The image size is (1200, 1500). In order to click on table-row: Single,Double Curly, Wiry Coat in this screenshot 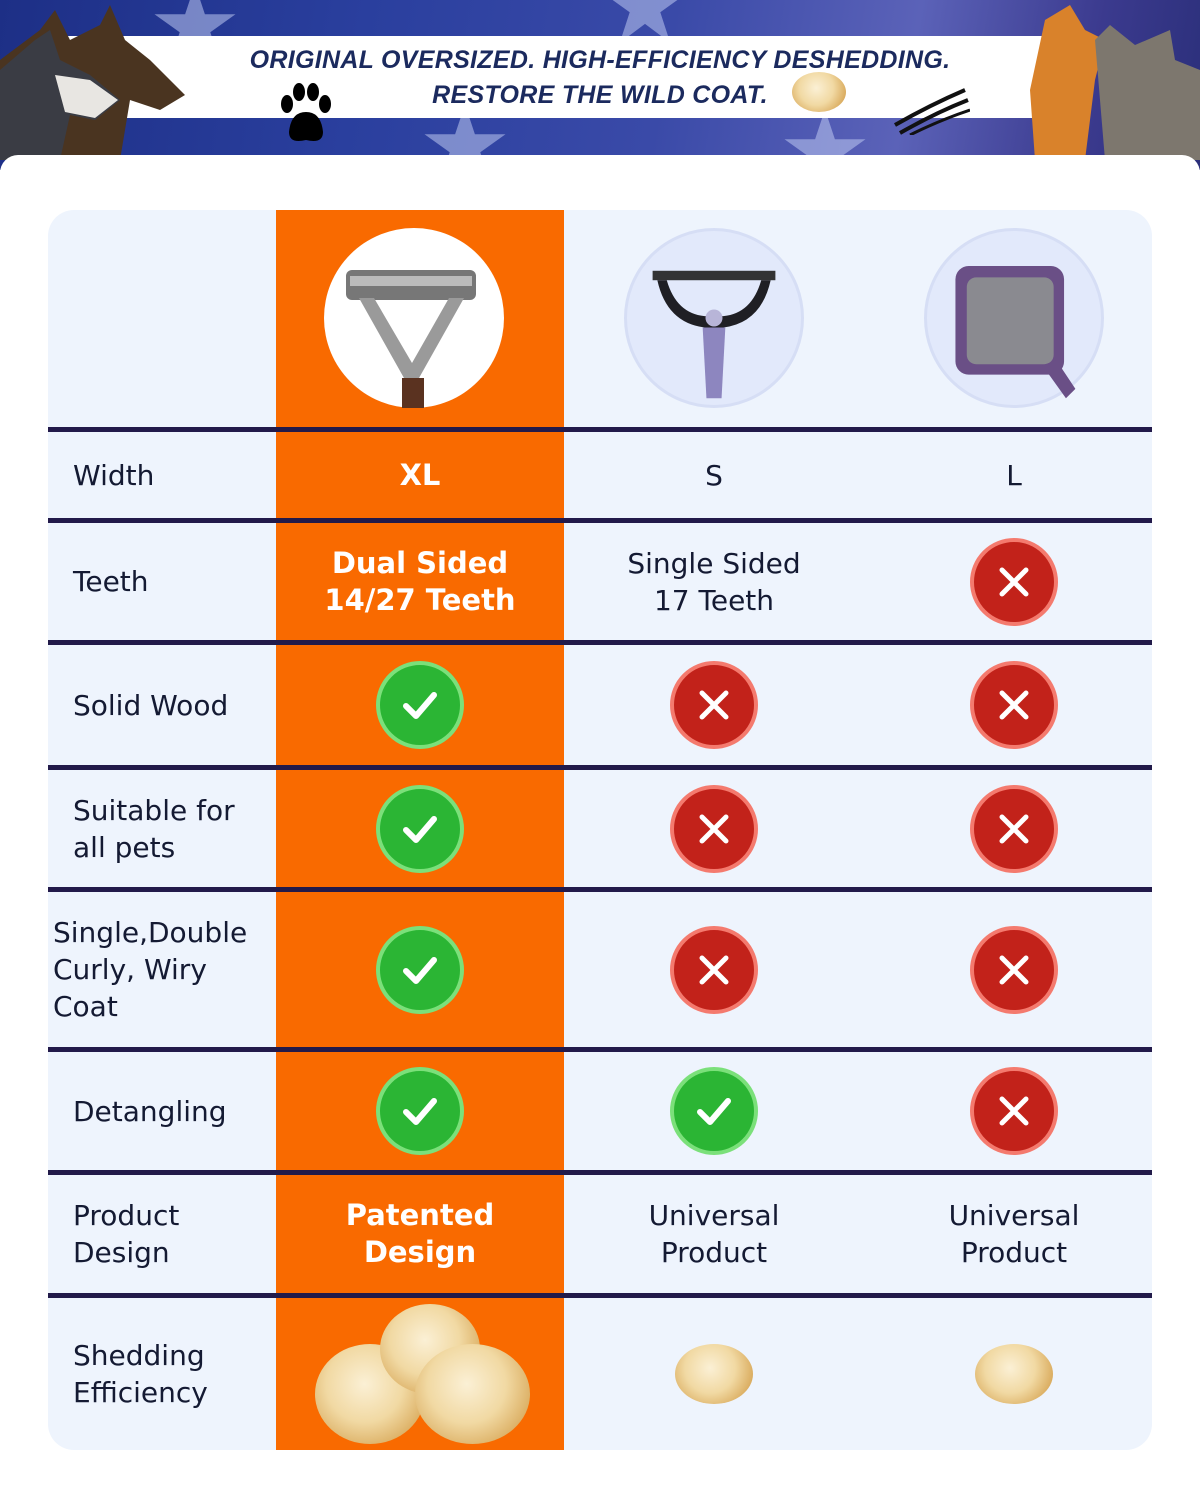, I will do `click(600, 969)`.